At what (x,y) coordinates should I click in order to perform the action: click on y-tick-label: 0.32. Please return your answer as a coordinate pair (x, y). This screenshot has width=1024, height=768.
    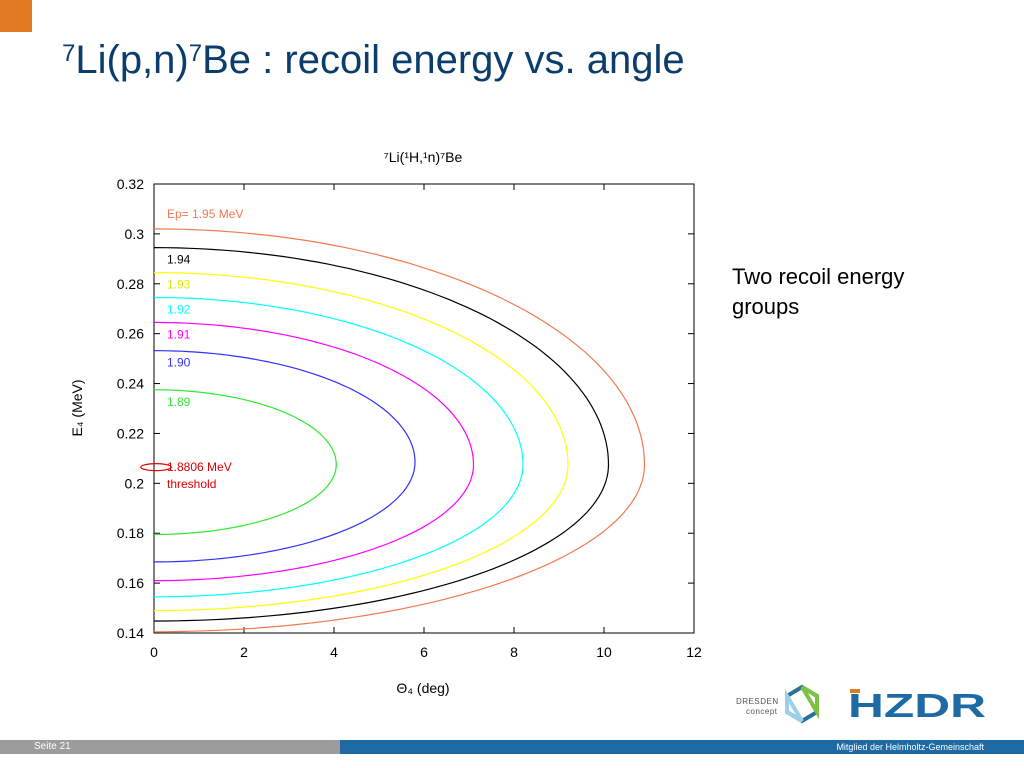
    Looking at the image, I should click on (130, 184).